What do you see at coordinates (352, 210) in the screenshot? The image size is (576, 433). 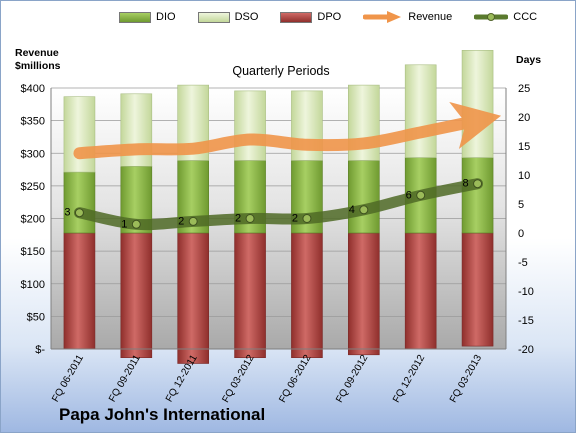 I see `ccc-data-label: 4` at bounding box center [352, 210].